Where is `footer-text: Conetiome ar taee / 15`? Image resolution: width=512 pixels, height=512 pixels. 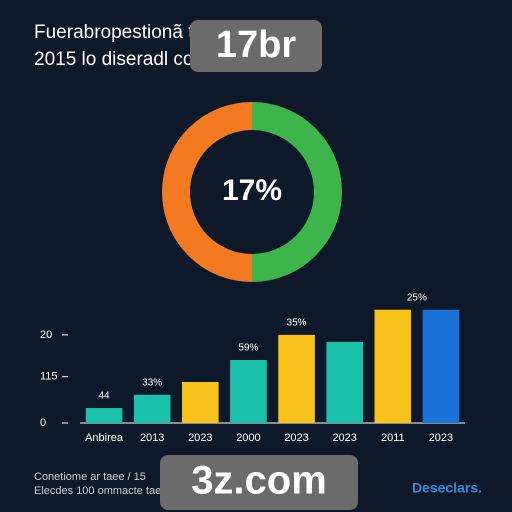 footer-text: Conetiome ar taee / 15 is located at coordinates (90, 477).